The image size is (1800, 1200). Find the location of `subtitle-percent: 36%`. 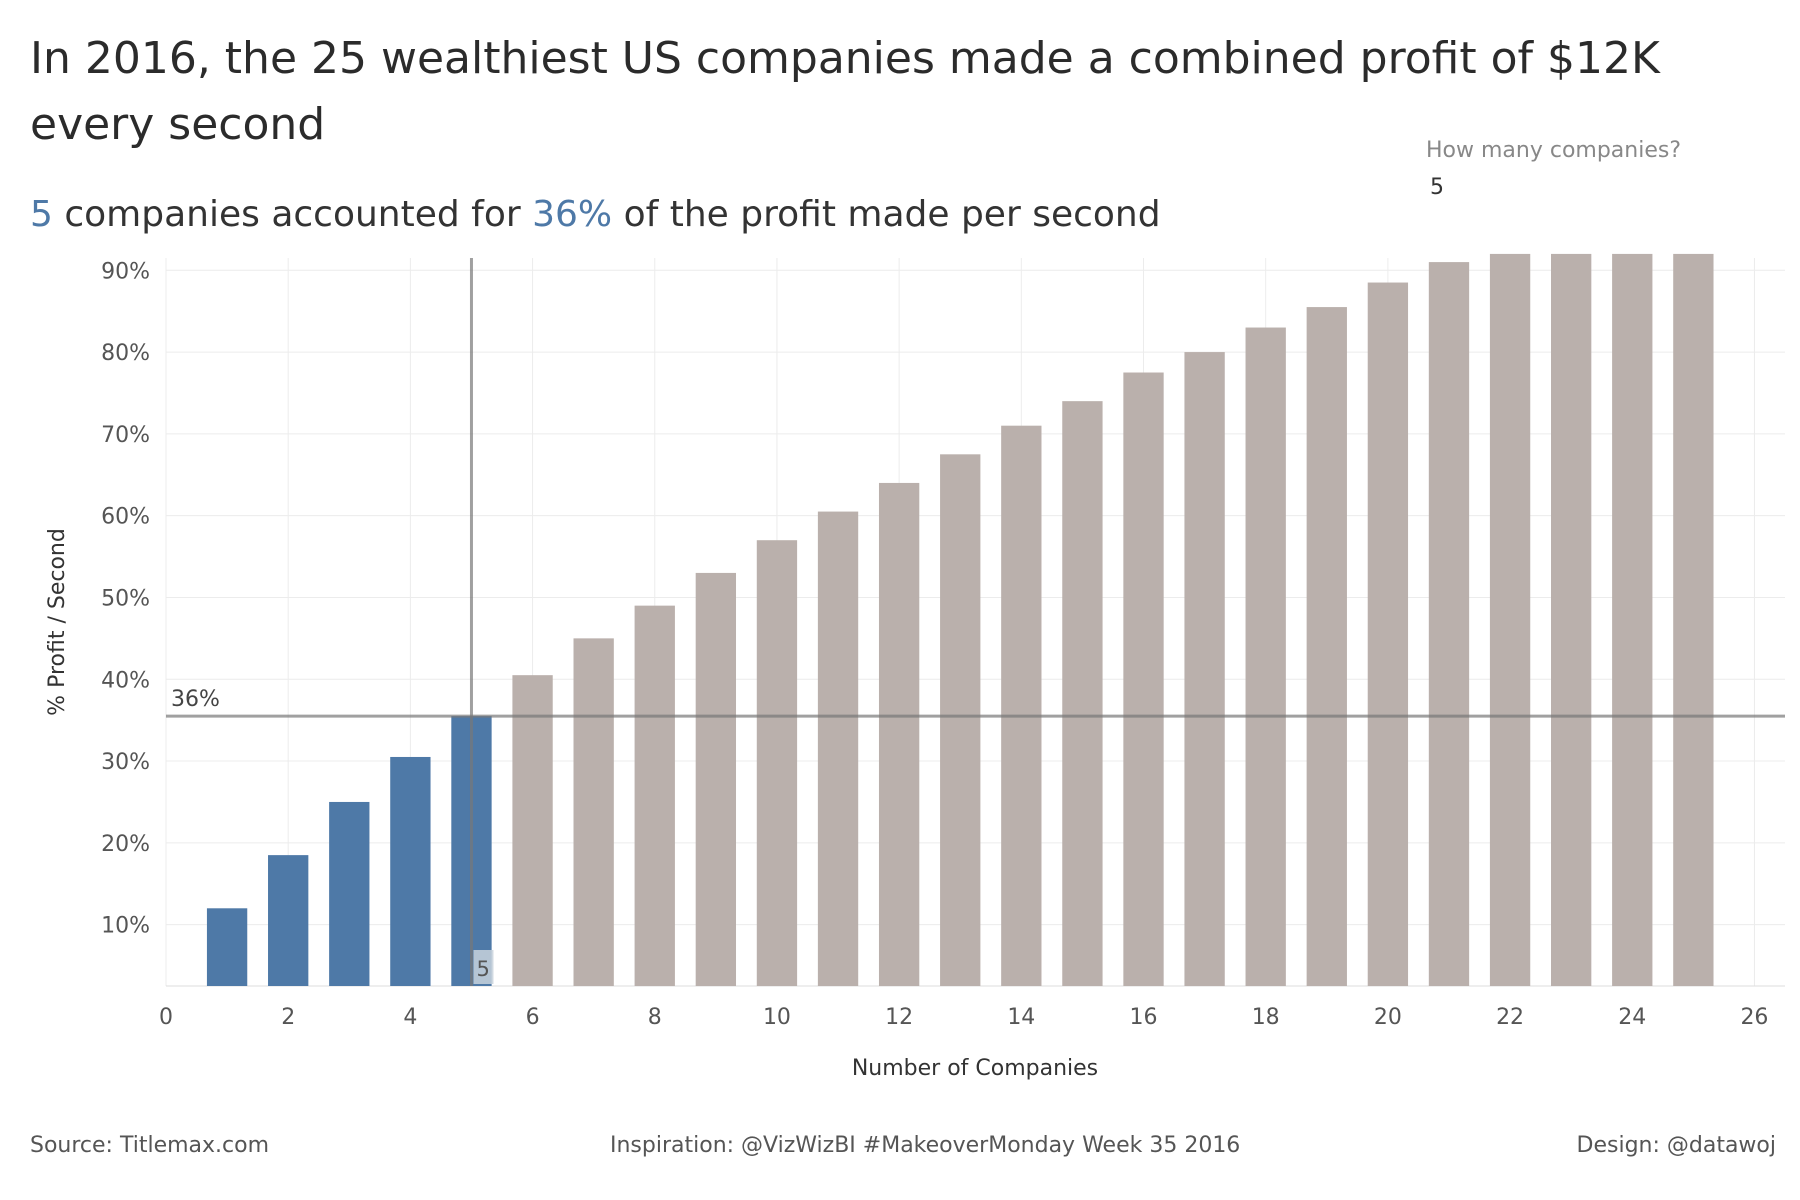

subtitle-percent: 36% is located at coordinates (572, 214).